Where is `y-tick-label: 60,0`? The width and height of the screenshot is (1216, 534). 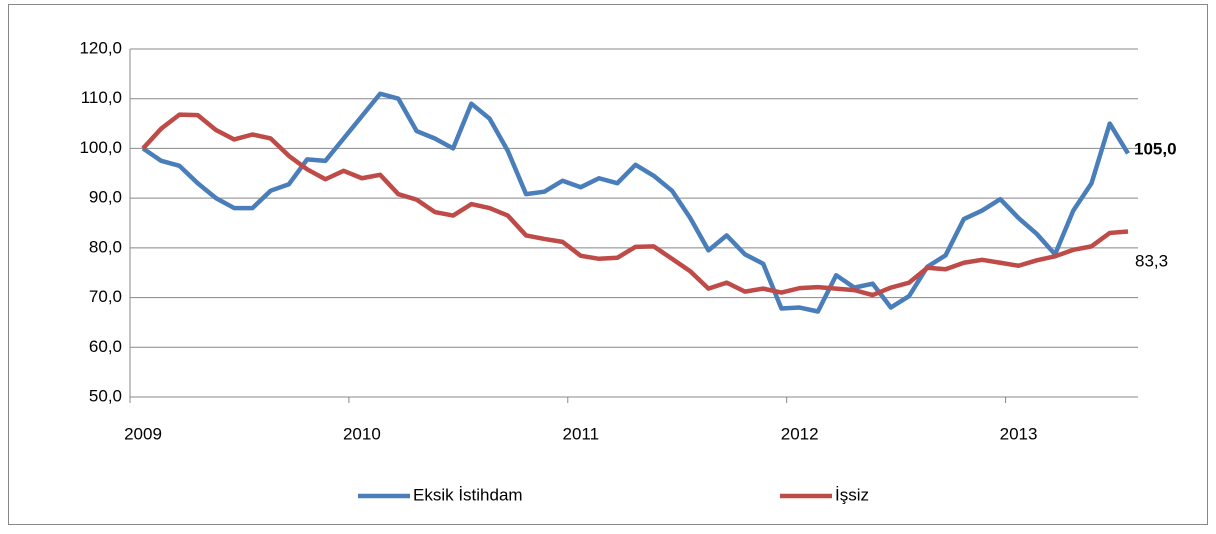 y-tick-label: 60,0 is located at coordinates (105, 346).